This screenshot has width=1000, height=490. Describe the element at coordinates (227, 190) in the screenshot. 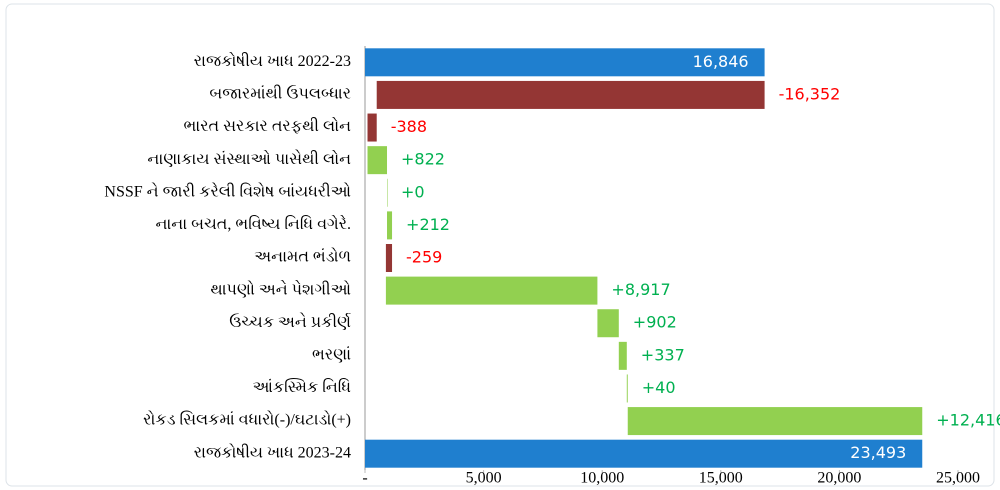

I see `category-label: NSSF ને જારી કરેલી વિશેષ બાંયધરીઓ` at that location.